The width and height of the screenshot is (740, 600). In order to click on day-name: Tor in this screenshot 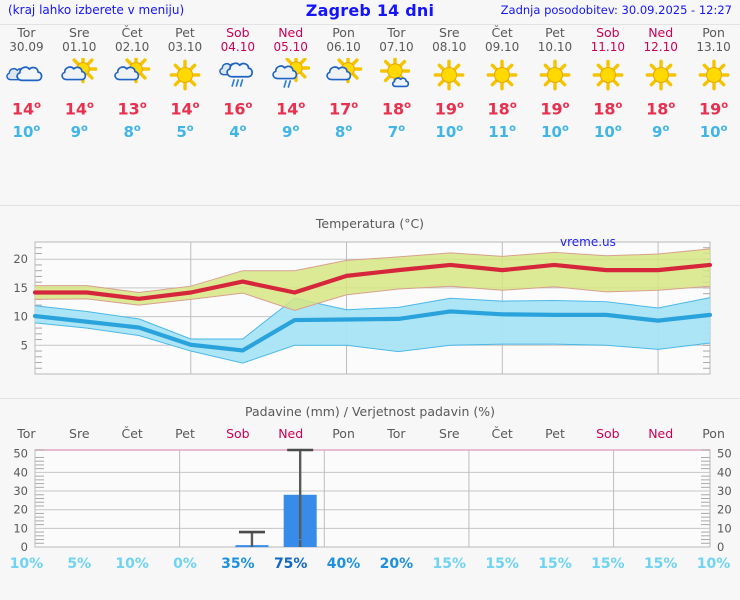, I will do `click(26, 32)`.